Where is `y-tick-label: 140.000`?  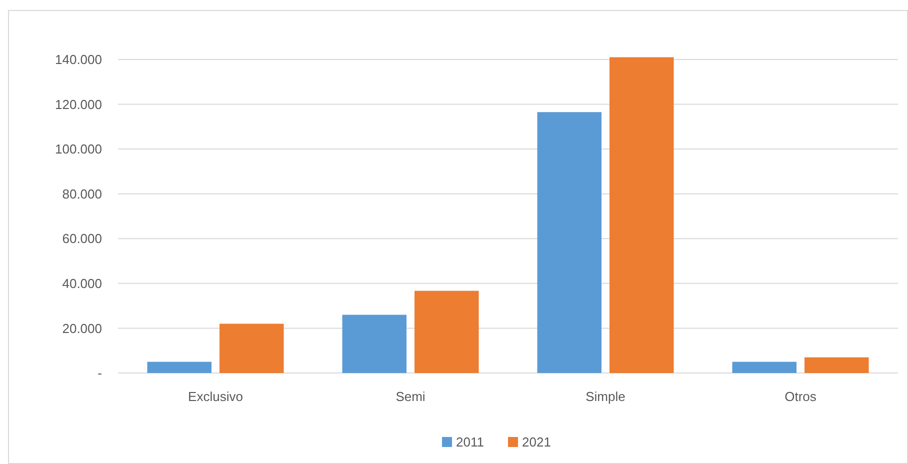
y-tick-label: 140.000 is located at coordinates (78, 60).